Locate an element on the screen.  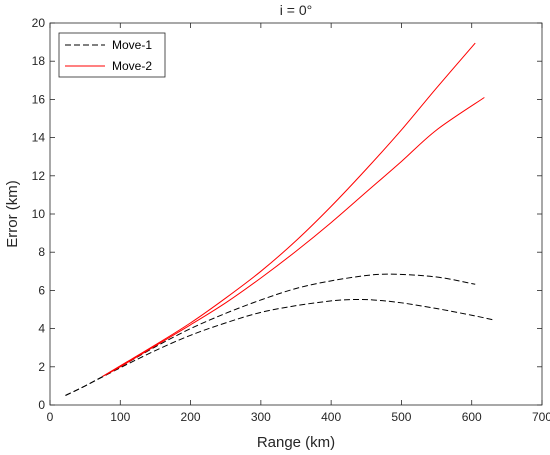
legend-label-move-1: Move-1 is located at coordinates (132, 45).